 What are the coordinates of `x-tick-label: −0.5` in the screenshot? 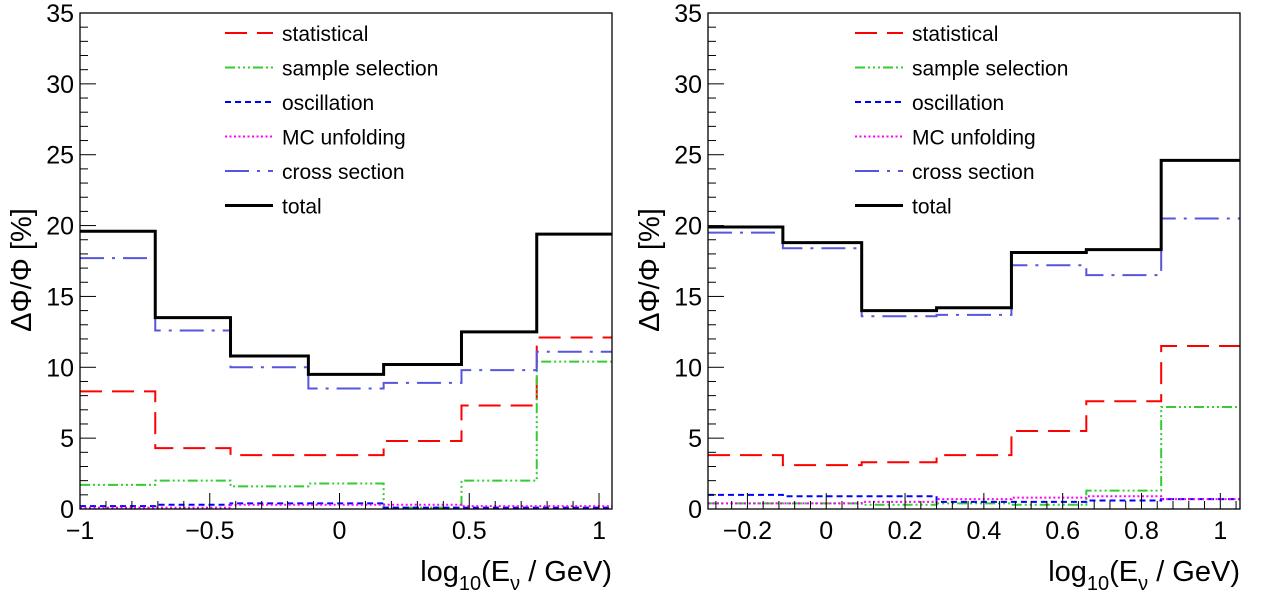 It's located at (209, 531).